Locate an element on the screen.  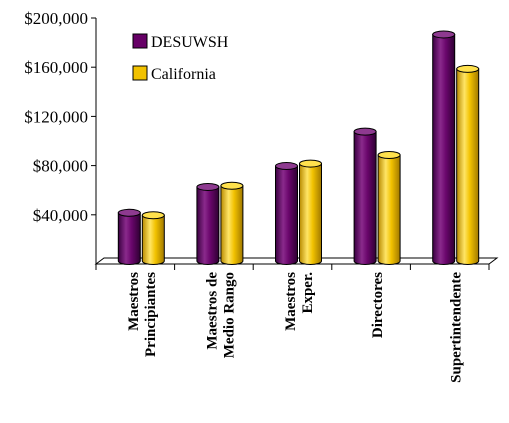
y-tick-label: $120,000 is located at coordinates (56, 116).